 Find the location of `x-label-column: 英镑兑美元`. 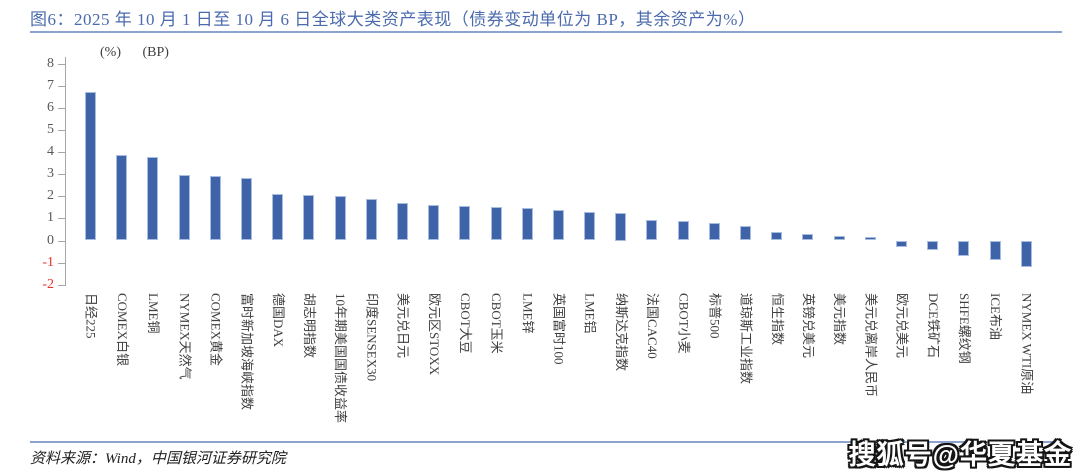

x-label-column: 英镑兑美元 is located at coordinates (807, 325).